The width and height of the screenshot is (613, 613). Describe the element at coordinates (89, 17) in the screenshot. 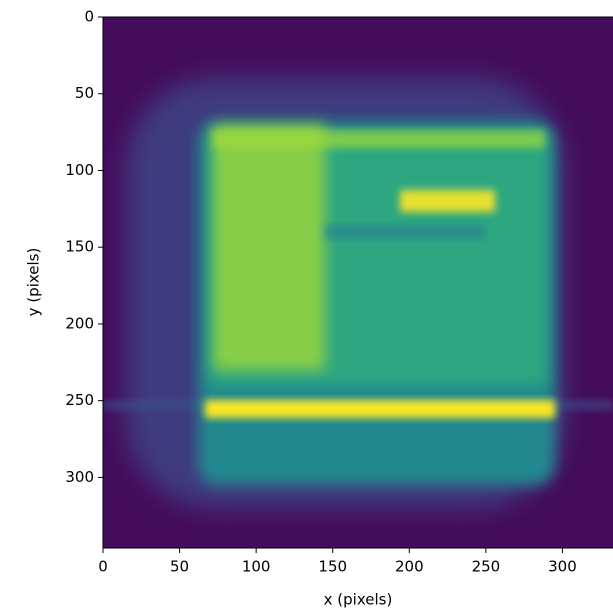

I see `y-tick-label: 0` at that location.